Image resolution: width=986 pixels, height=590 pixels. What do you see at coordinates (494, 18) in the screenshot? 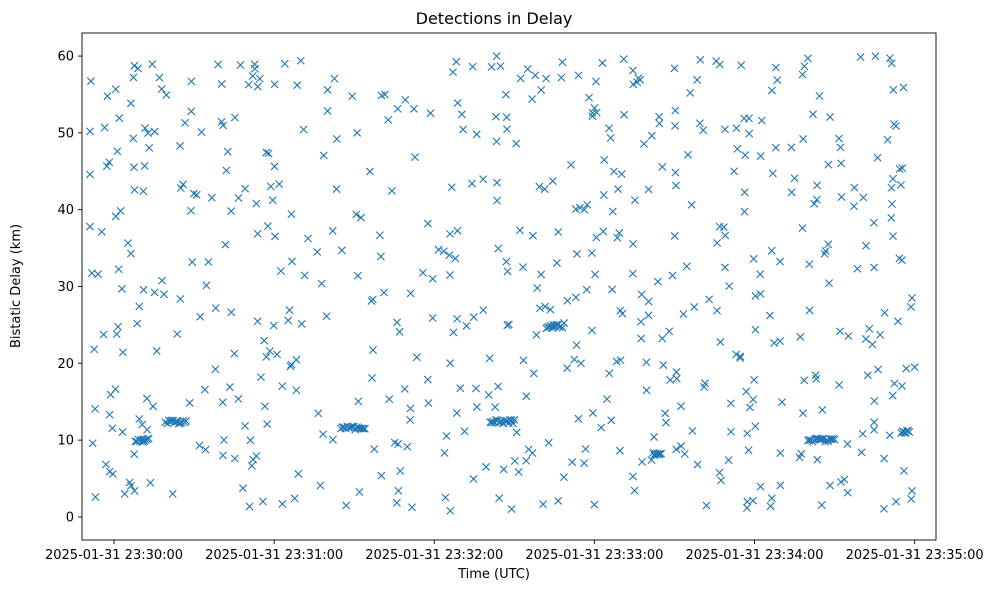
I see `chart-title: Detections in Delay` at bounding box center [494, 18].